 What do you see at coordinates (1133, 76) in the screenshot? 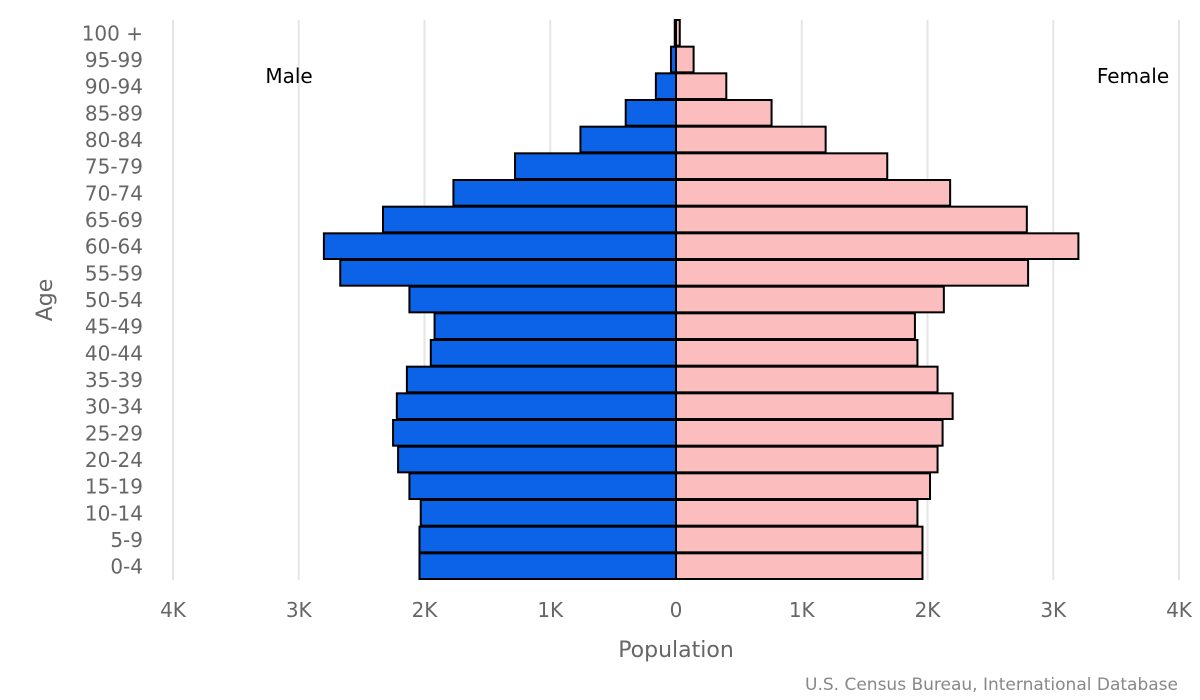
I see `female-series-label: Female` at bounding box center [1133, 76].